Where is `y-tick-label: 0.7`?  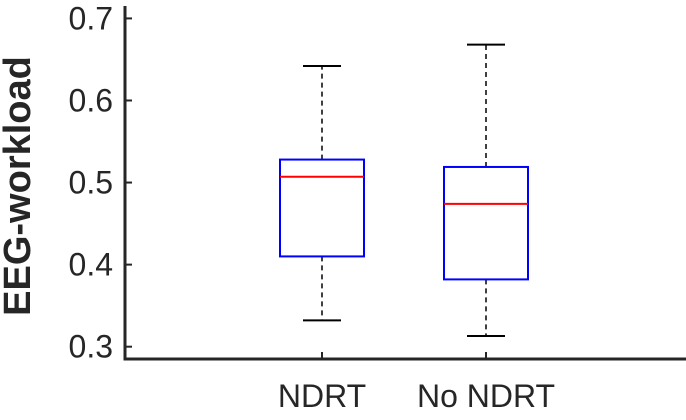 y-tick-label: 0.7 is located at coordinates (91, 18).